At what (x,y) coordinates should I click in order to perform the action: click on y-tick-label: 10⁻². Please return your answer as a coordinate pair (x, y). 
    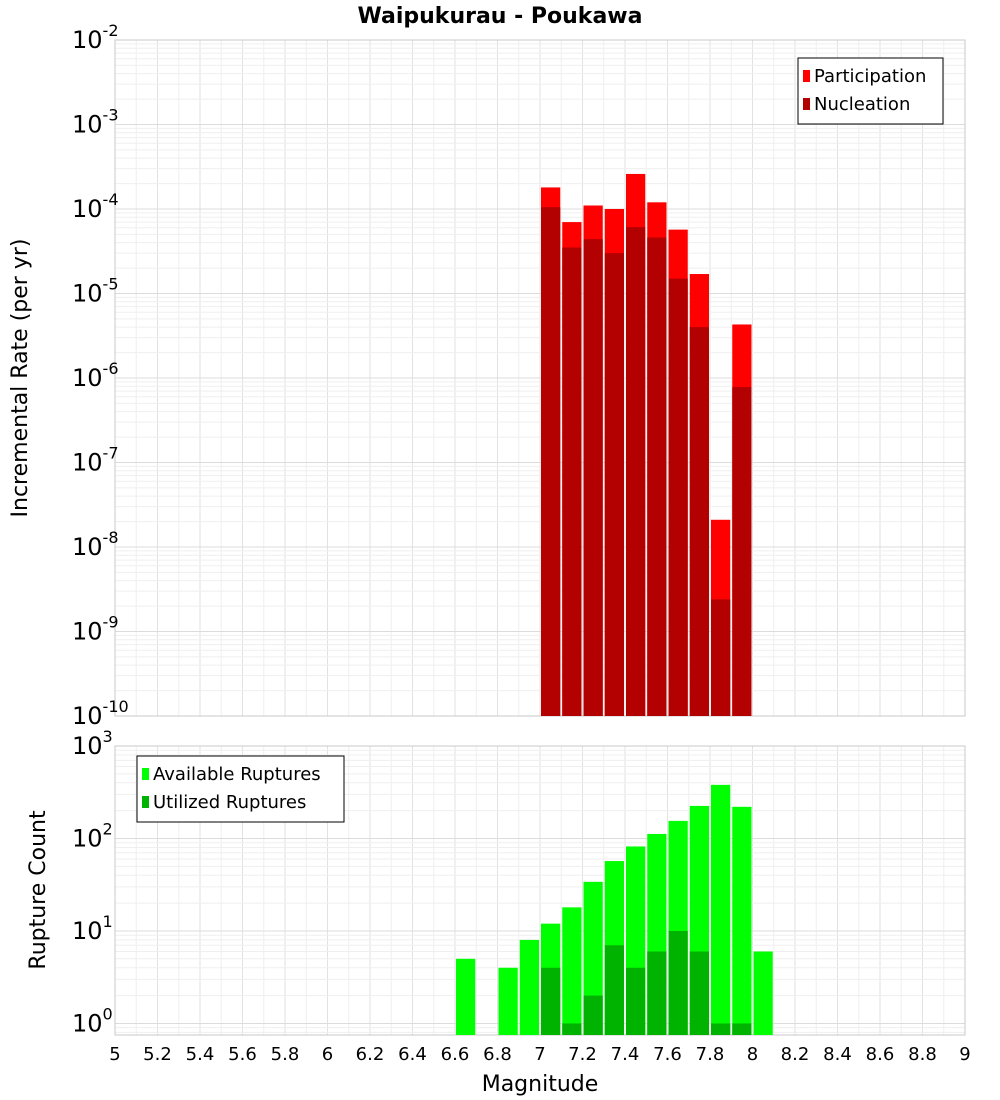
    Looking at the image, I should click on (95, 37).